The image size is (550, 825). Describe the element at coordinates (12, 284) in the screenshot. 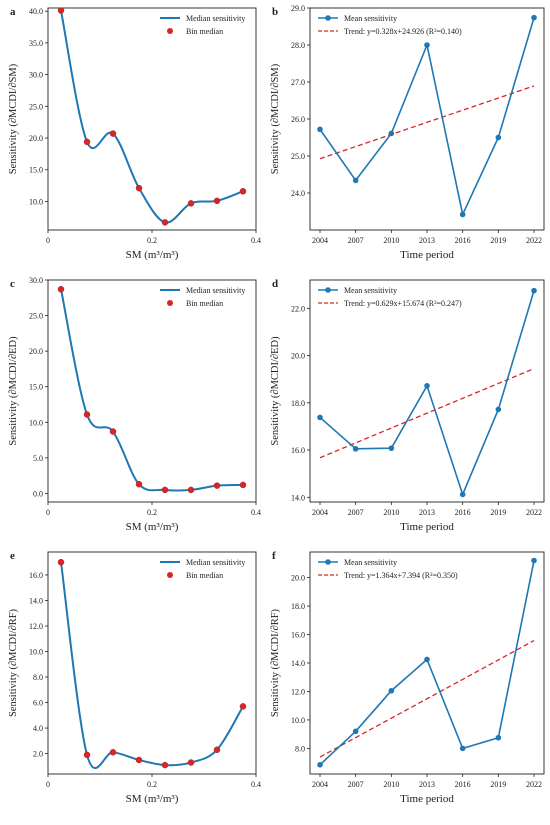

I see `panel-label: c` at that location.